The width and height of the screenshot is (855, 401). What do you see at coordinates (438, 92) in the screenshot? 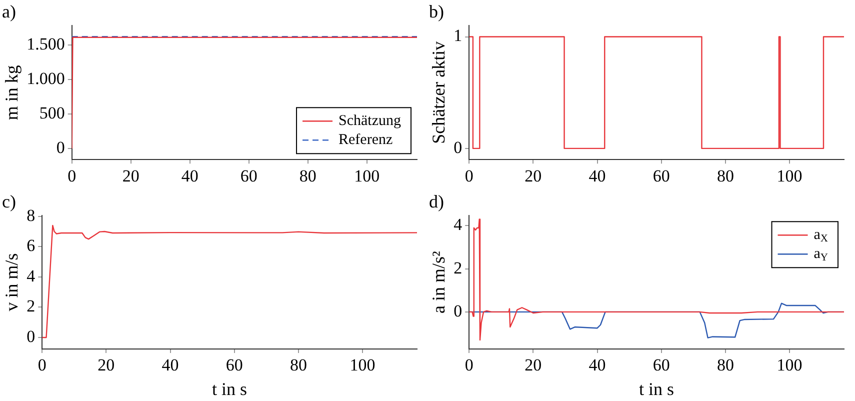
I see `y-axis-title: Schätzer aktiv` at bounding box center [438, 92].